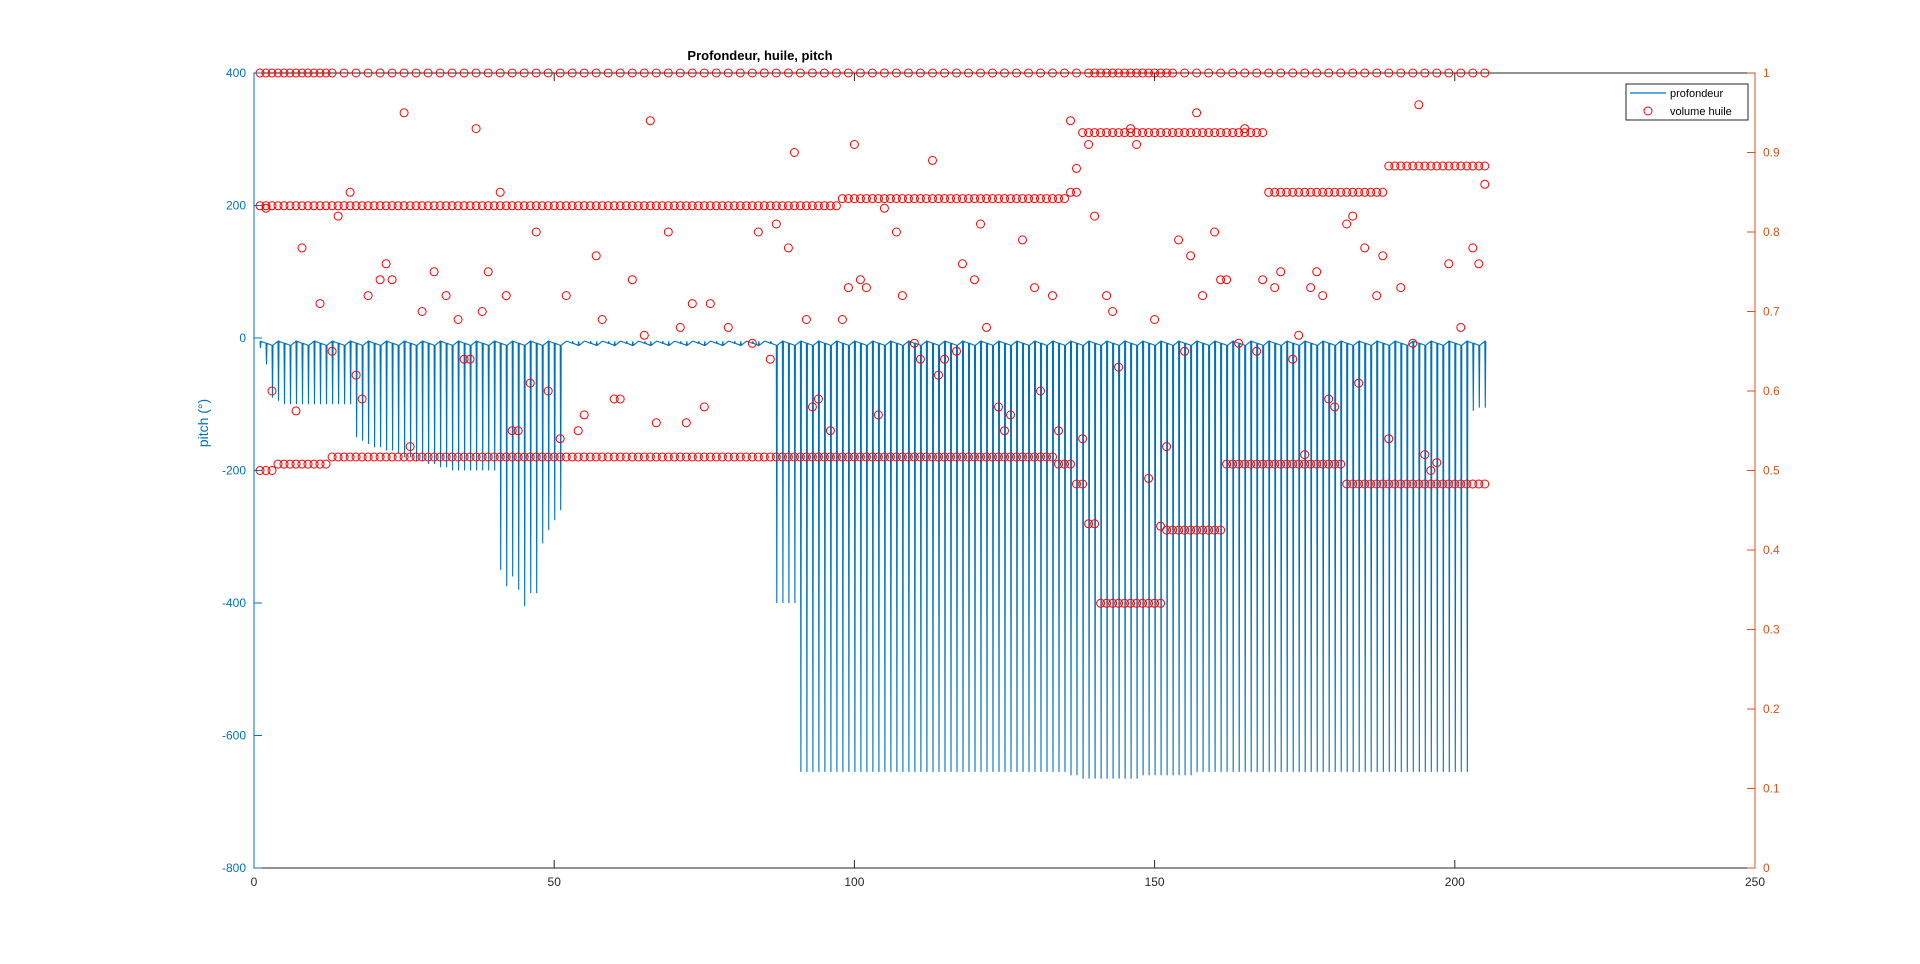 This screenshot has height=964, width=1920. I want to click on y-right-tick-label: 0.1, so click(1771, 789).